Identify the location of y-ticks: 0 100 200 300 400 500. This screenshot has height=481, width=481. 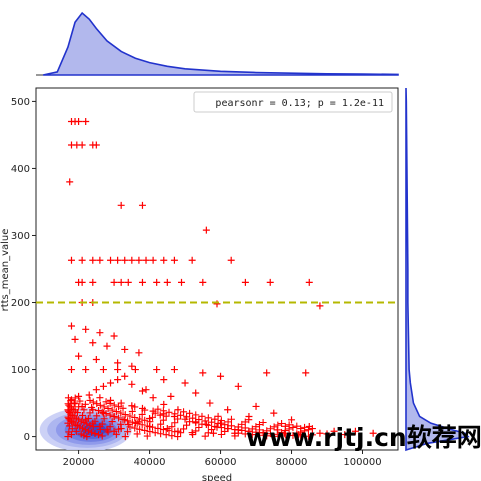
(23, 270).